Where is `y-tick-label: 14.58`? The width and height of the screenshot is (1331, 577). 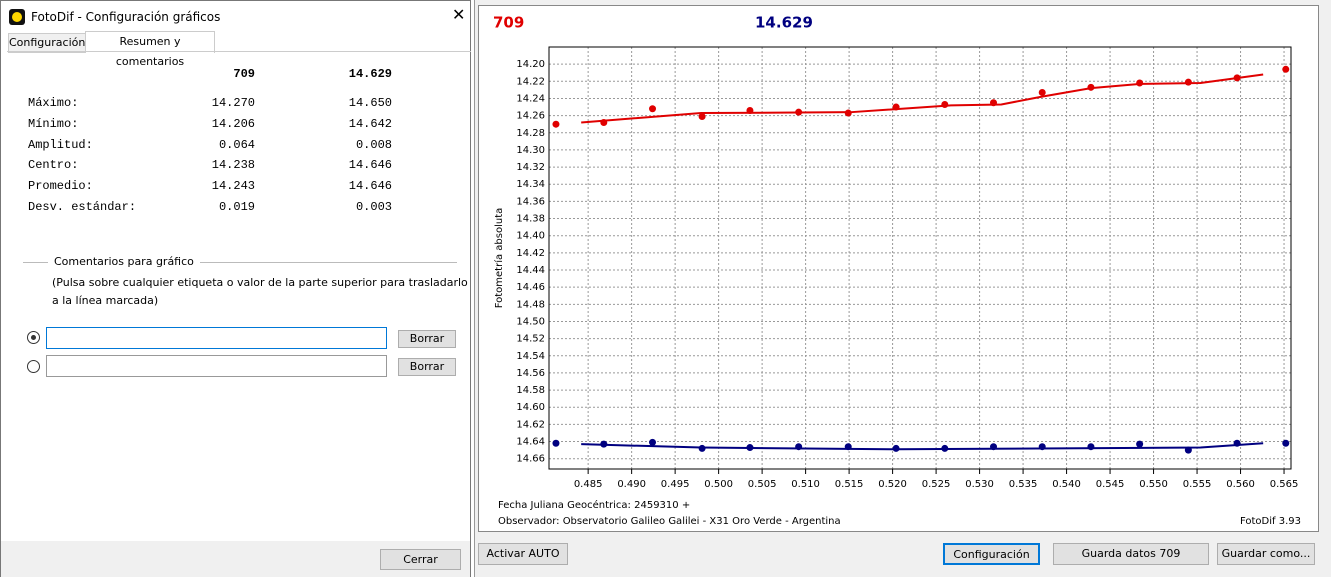 y-tick-label: 14.58 is located at coordinates (530, 390).